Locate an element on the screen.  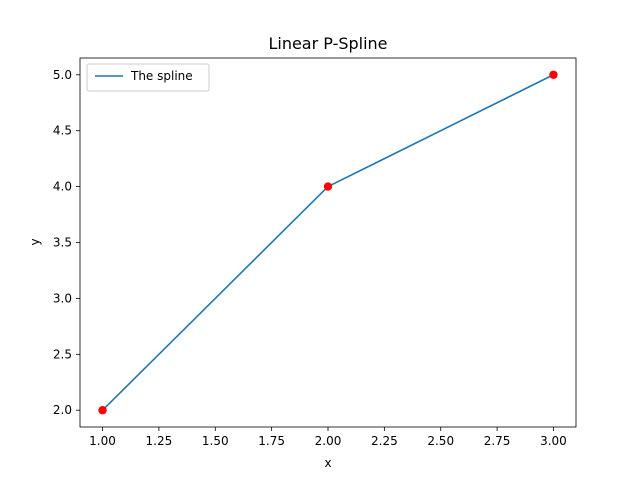
y-tick-label: 2.5 is located at coordinates (62, 354).